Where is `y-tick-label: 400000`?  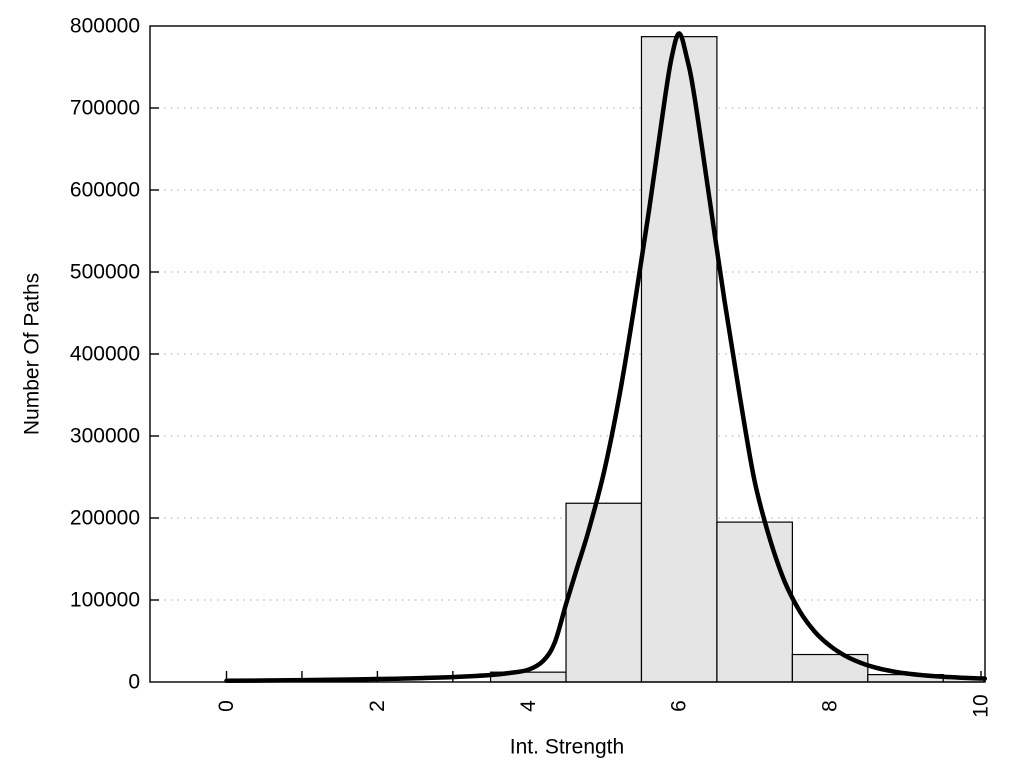 y-tick-label: 400000 is located at coordinates (105, 354).